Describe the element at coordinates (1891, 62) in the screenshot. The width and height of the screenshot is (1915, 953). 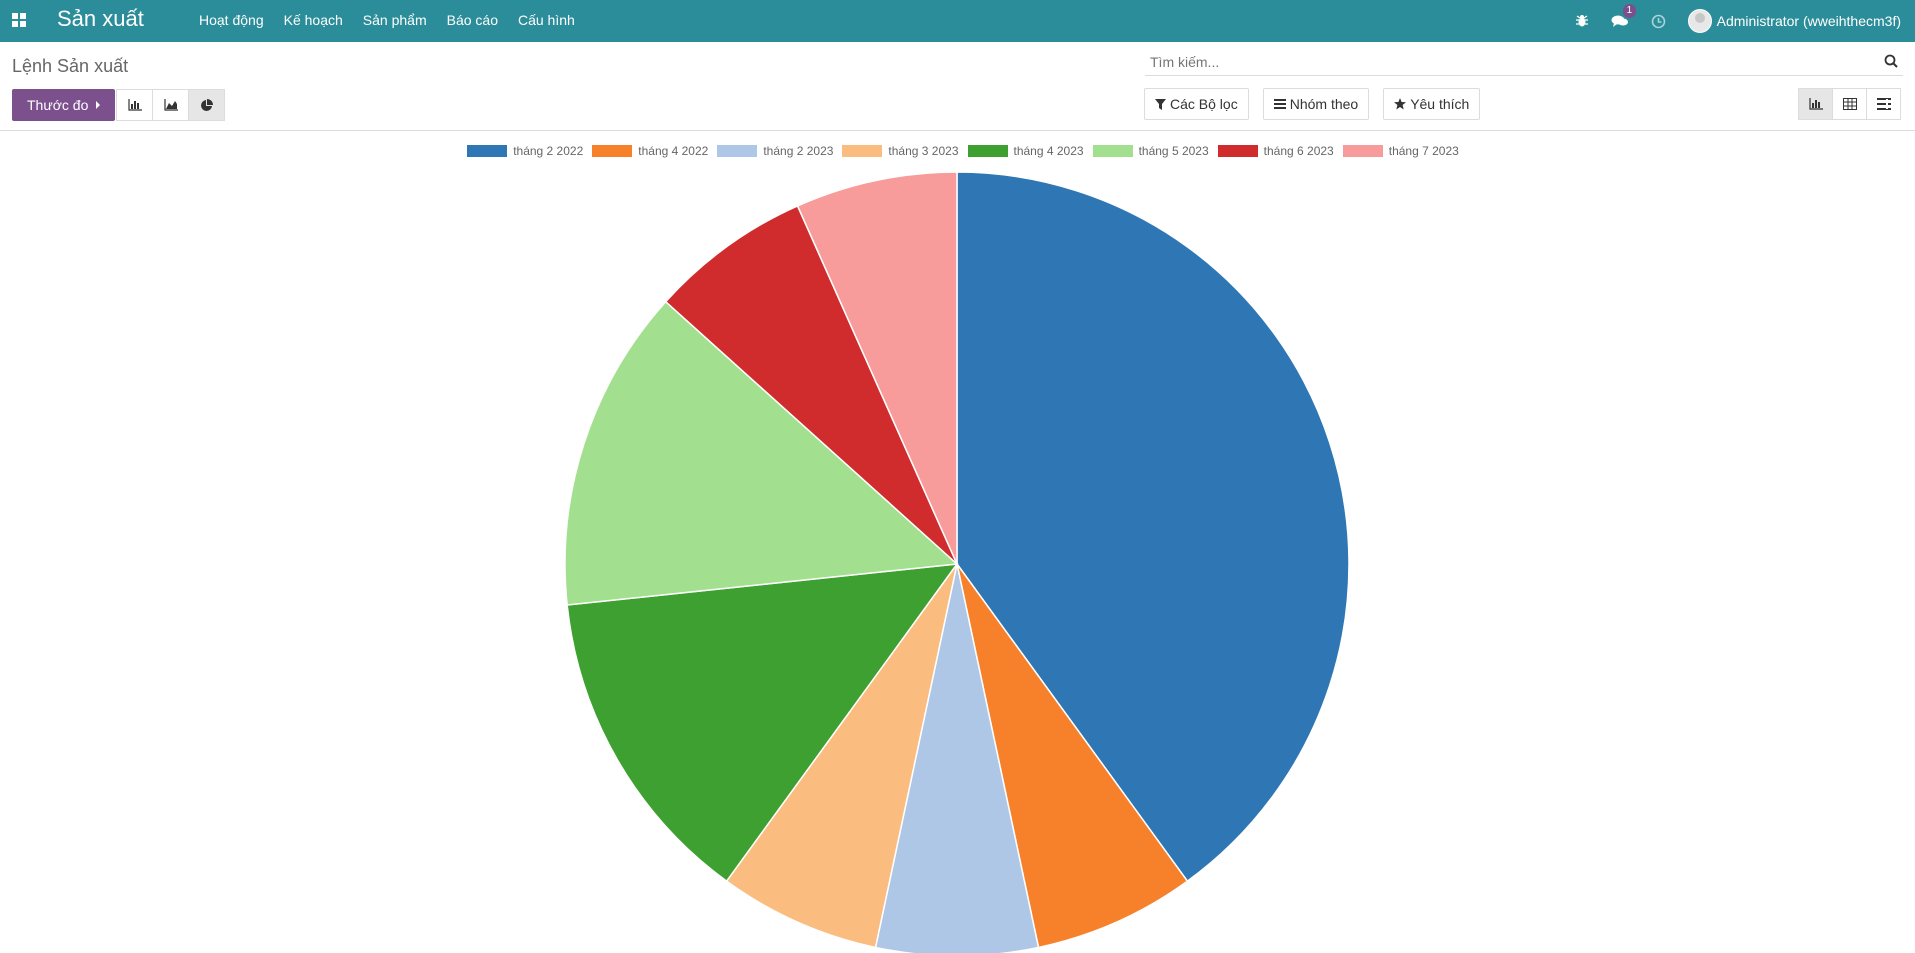
I see `search-icon` at that location.